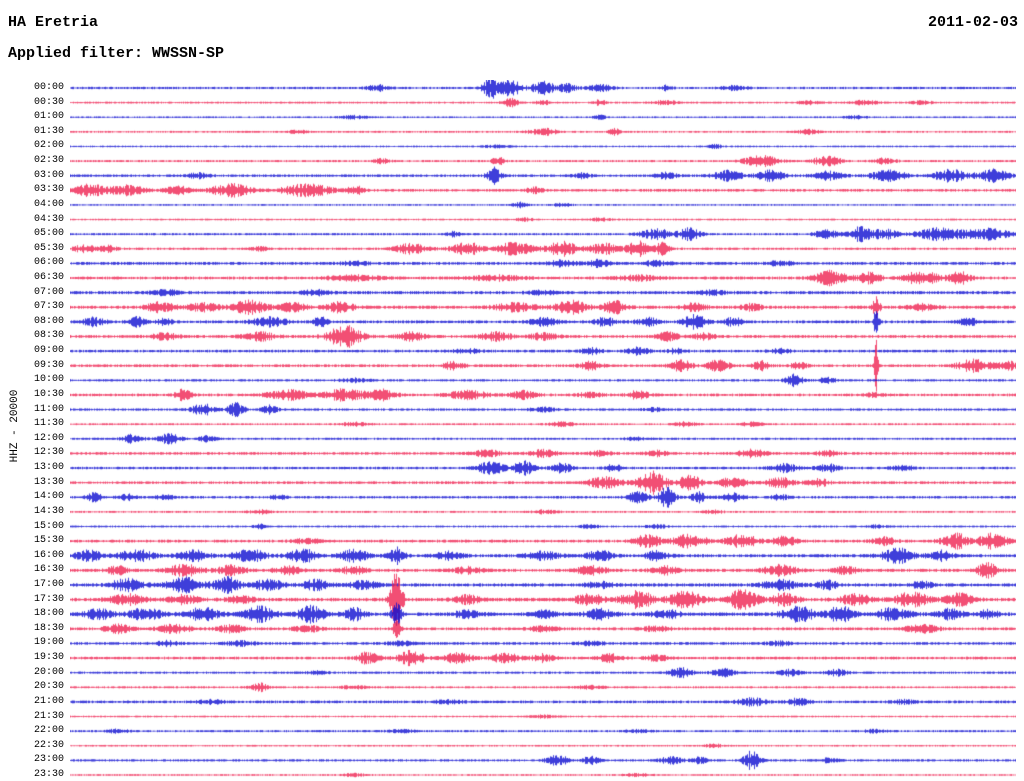 The height and width of the screenshot is (781, 1024). I want to click on time-label: 09:30, so click(48, 365).